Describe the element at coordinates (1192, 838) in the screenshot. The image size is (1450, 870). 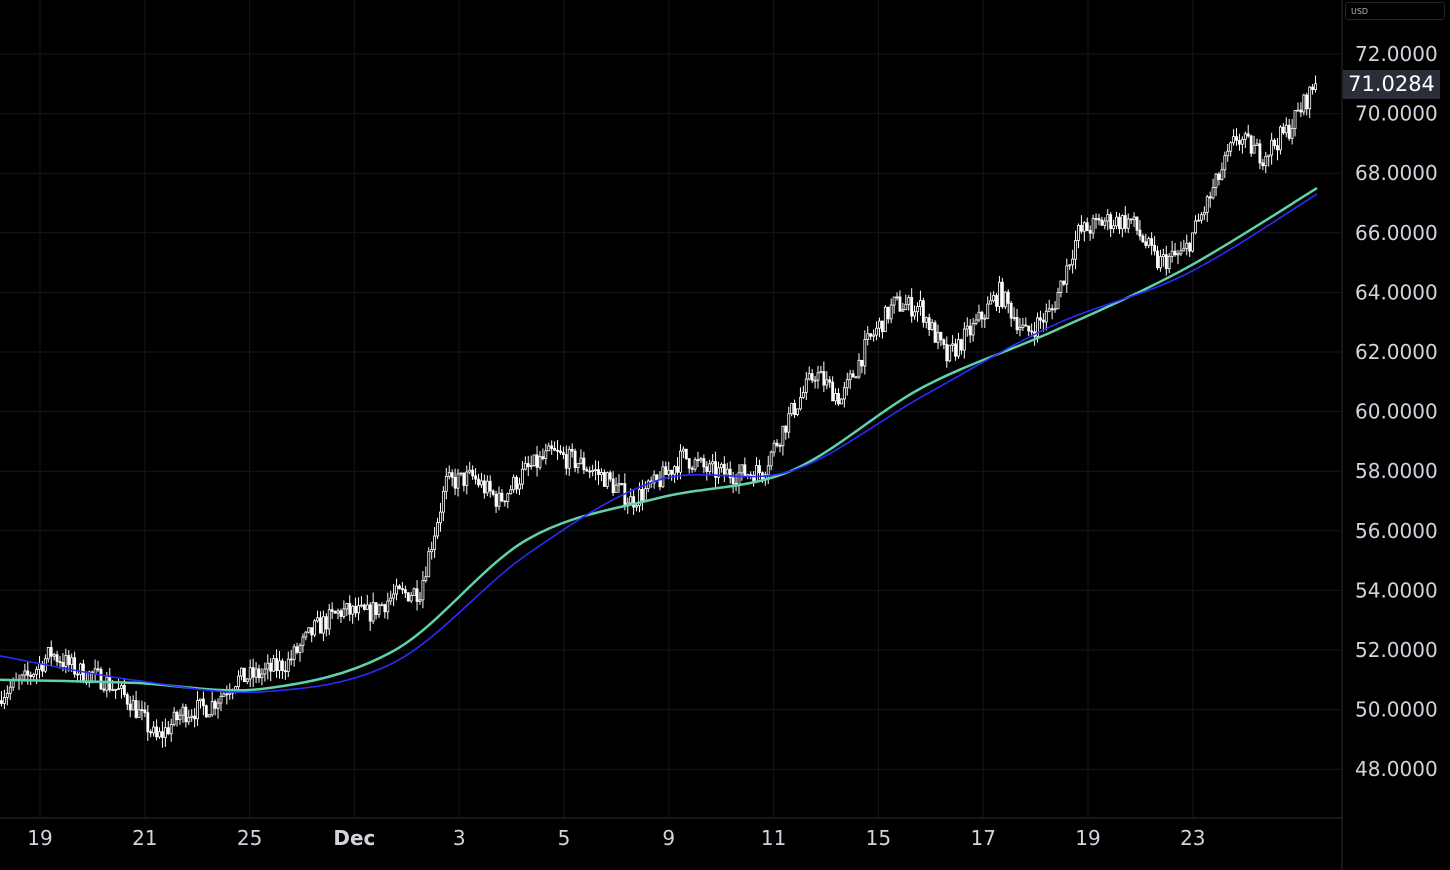
I see `x-tick-label: 23` at that location.